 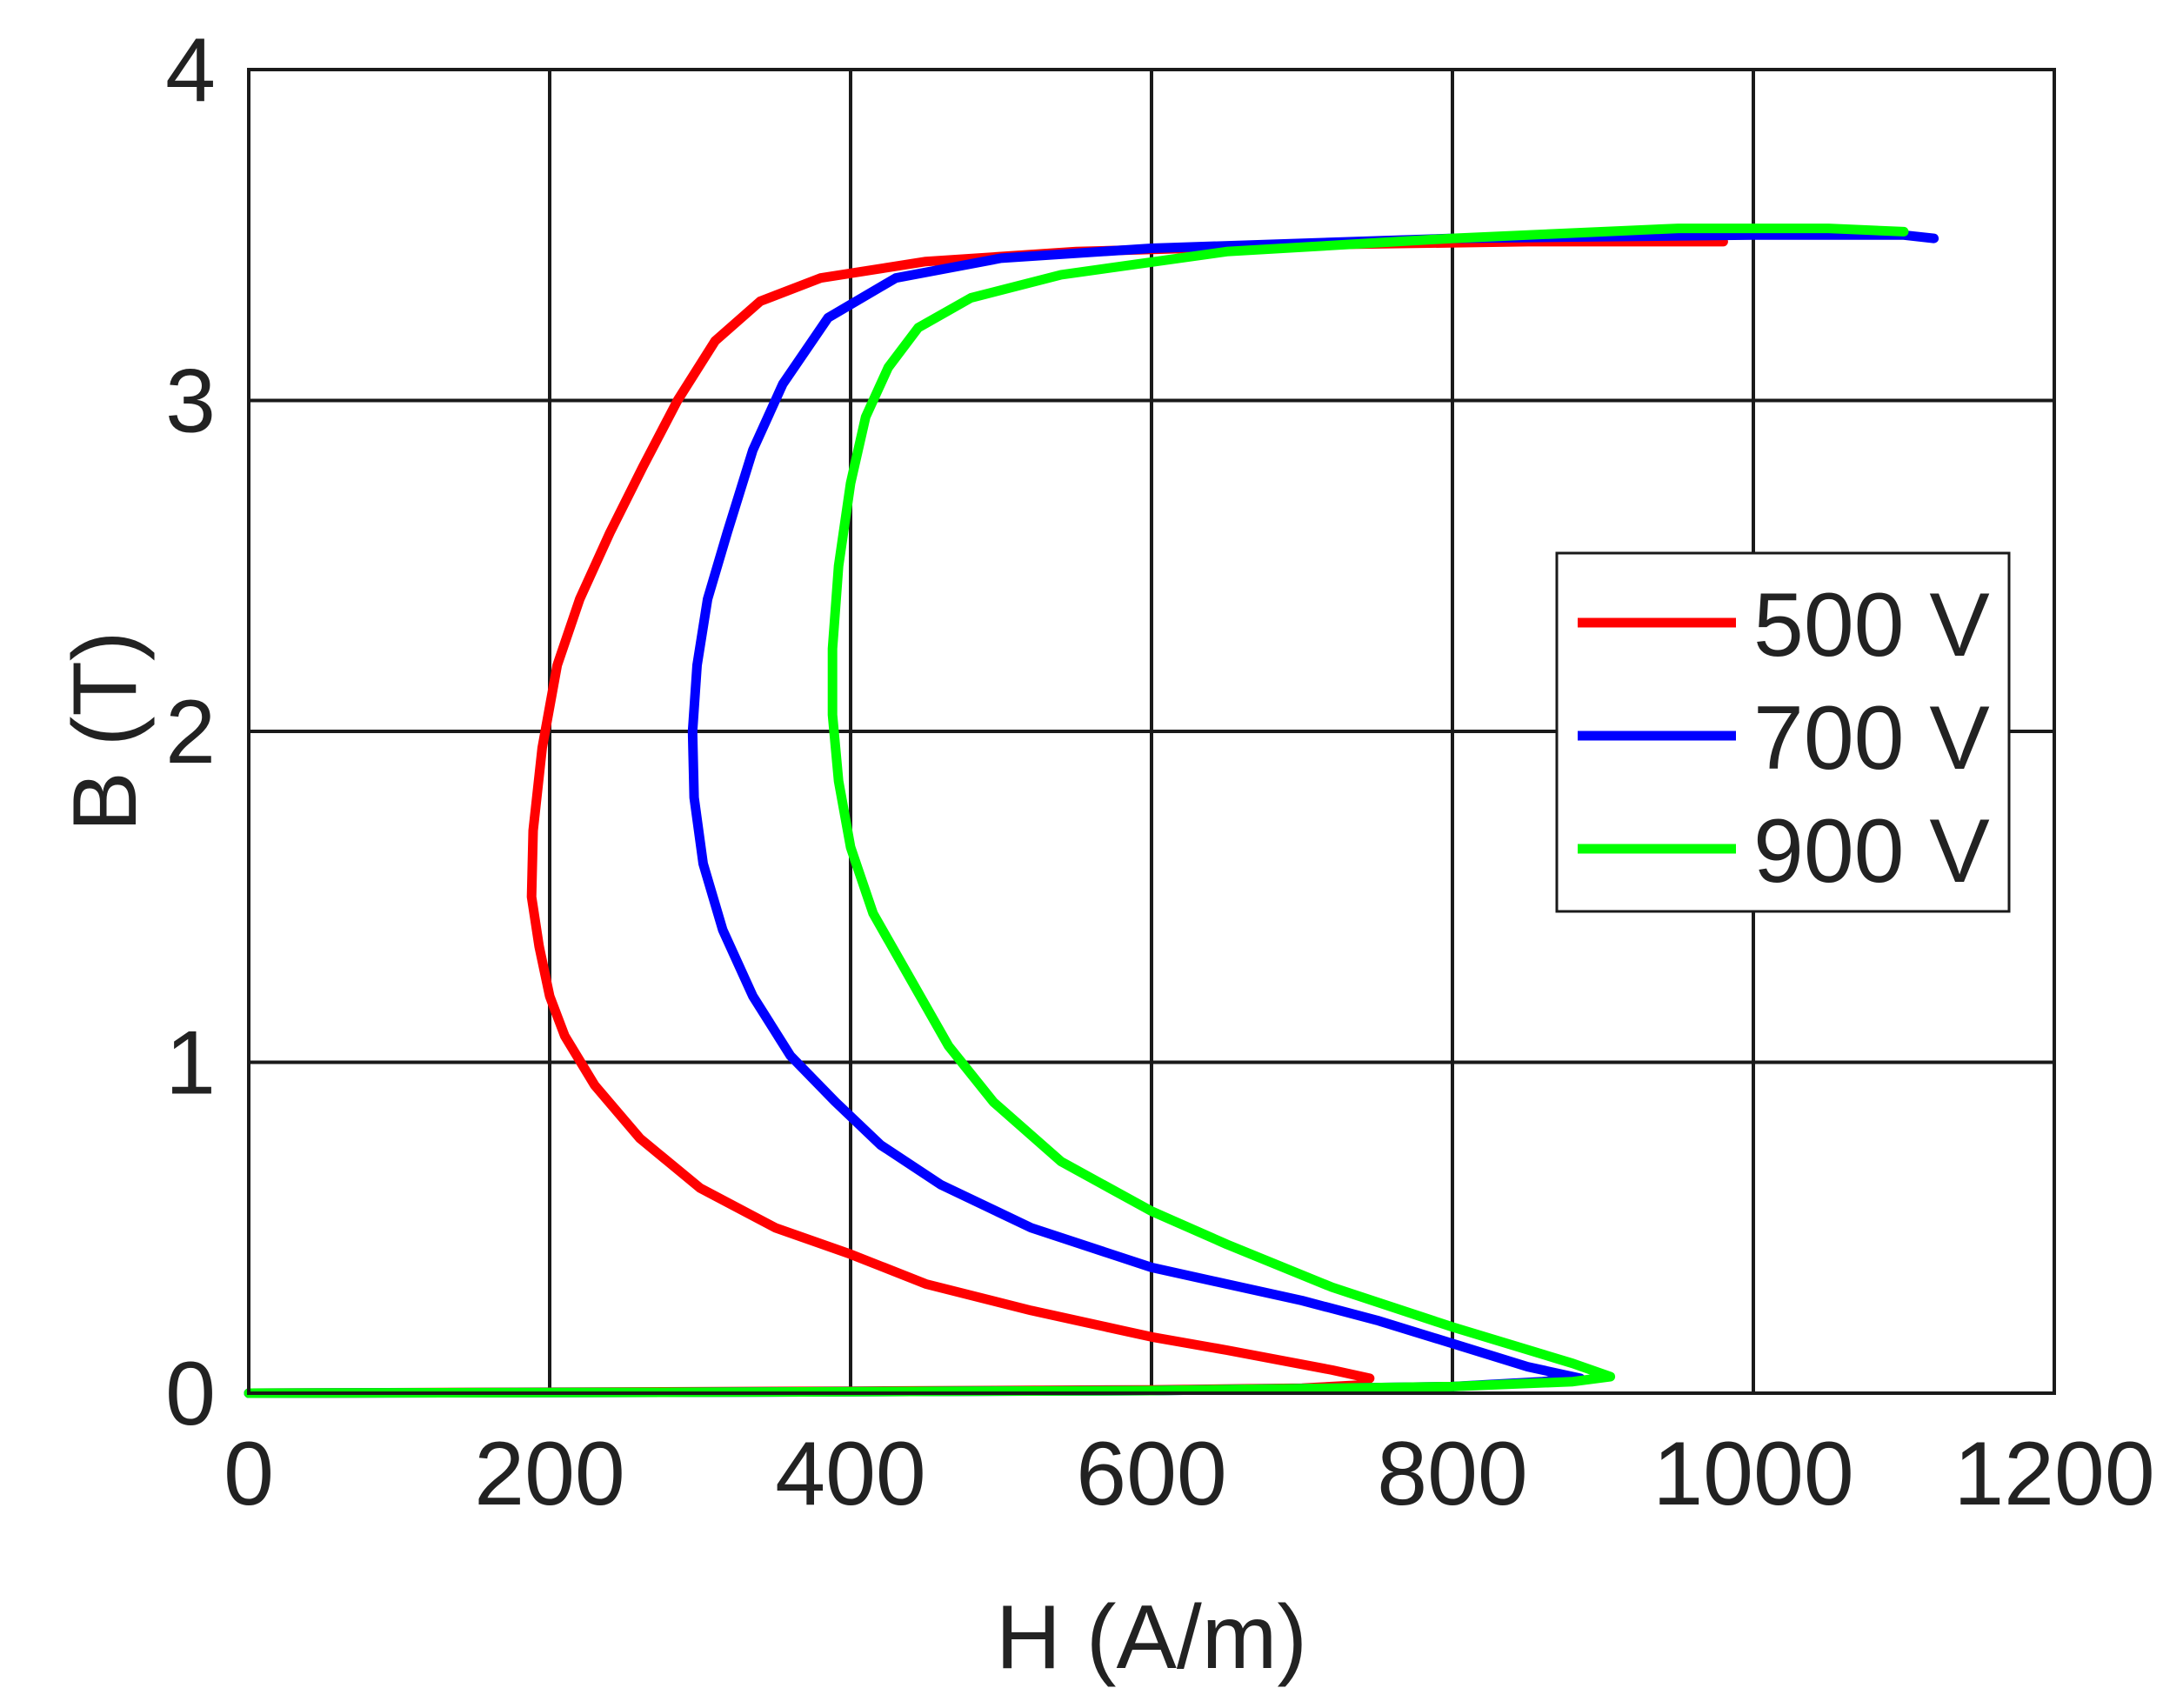 I want to click on x-axis-label: H (A/m), so click(x=1151, y=1637).